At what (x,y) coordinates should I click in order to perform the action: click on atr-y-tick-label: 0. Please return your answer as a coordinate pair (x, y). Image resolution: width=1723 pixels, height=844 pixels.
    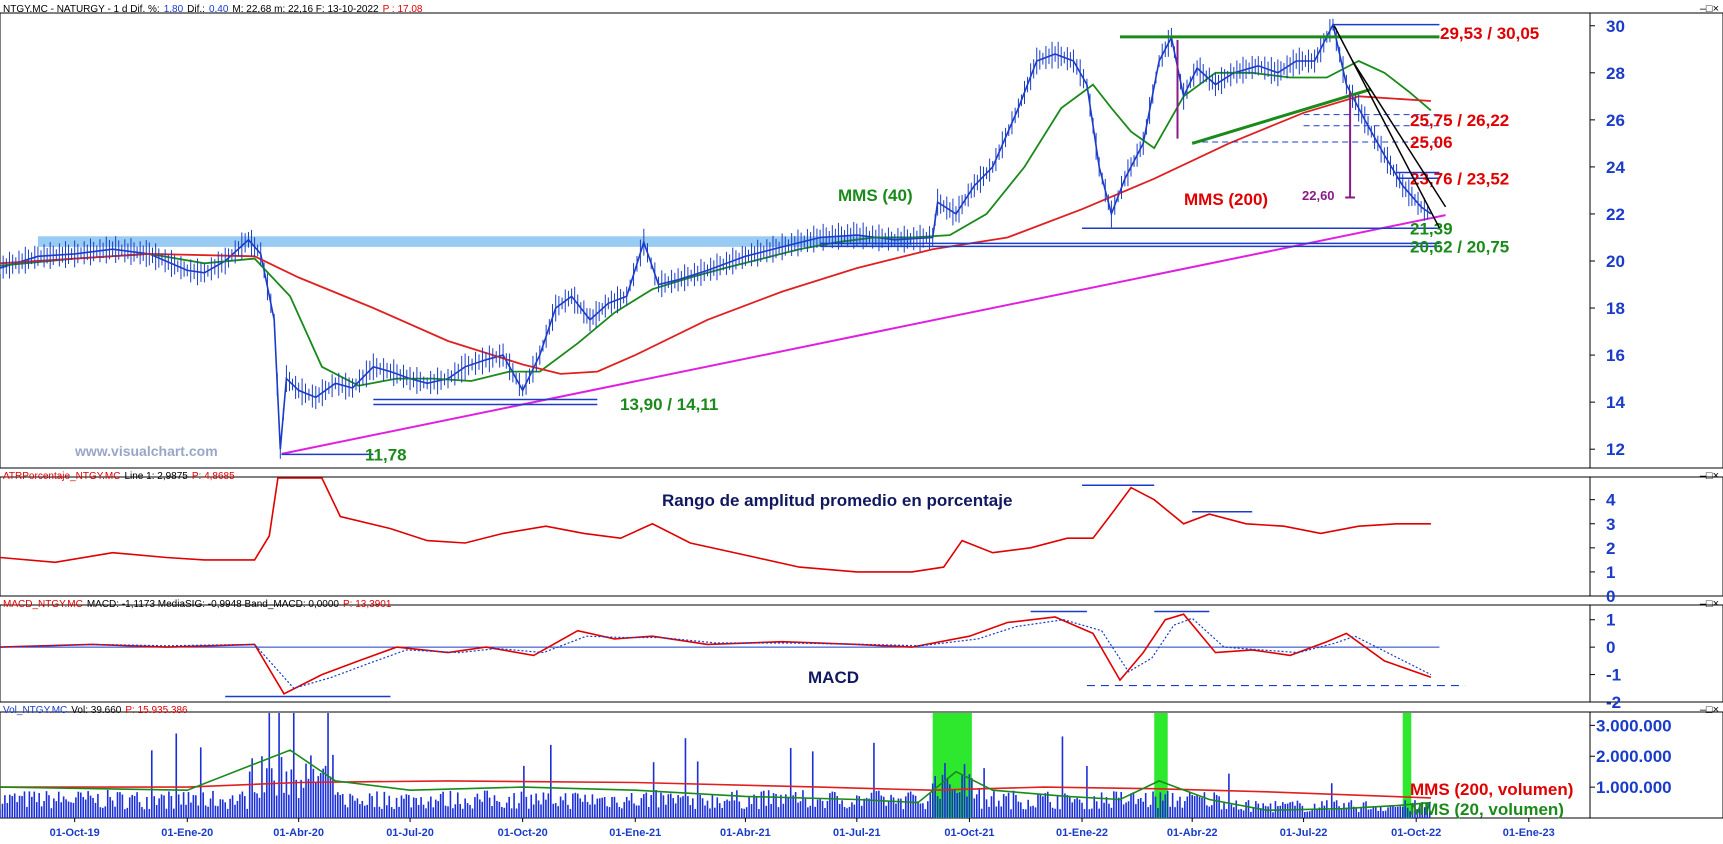
    Looking at the image, I should click on (1610, 596).